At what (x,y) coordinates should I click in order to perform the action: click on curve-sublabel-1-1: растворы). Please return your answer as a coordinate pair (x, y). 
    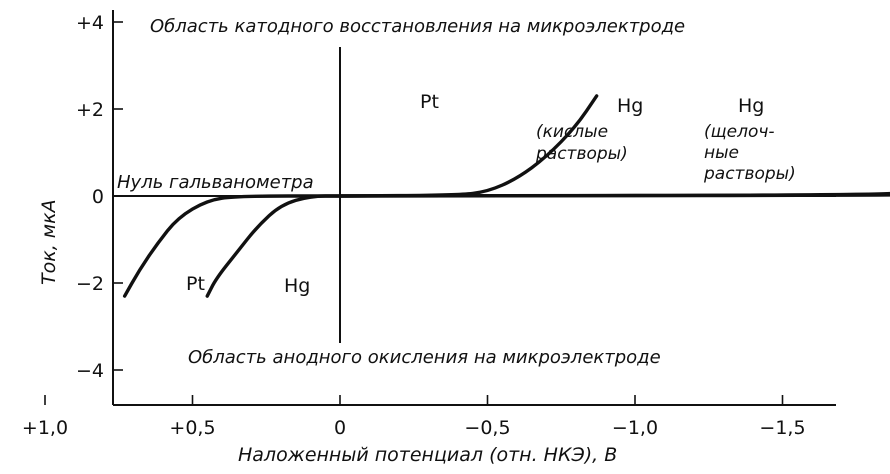
    Looking at the image, I should click on (581, 154).